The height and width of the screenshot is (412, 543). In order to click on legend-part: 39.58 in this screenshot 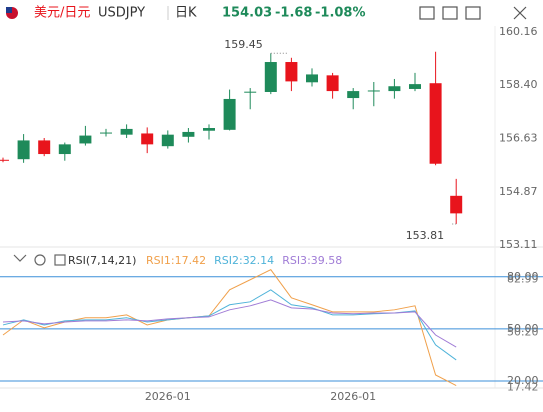, I will do `click(327, 260)`.